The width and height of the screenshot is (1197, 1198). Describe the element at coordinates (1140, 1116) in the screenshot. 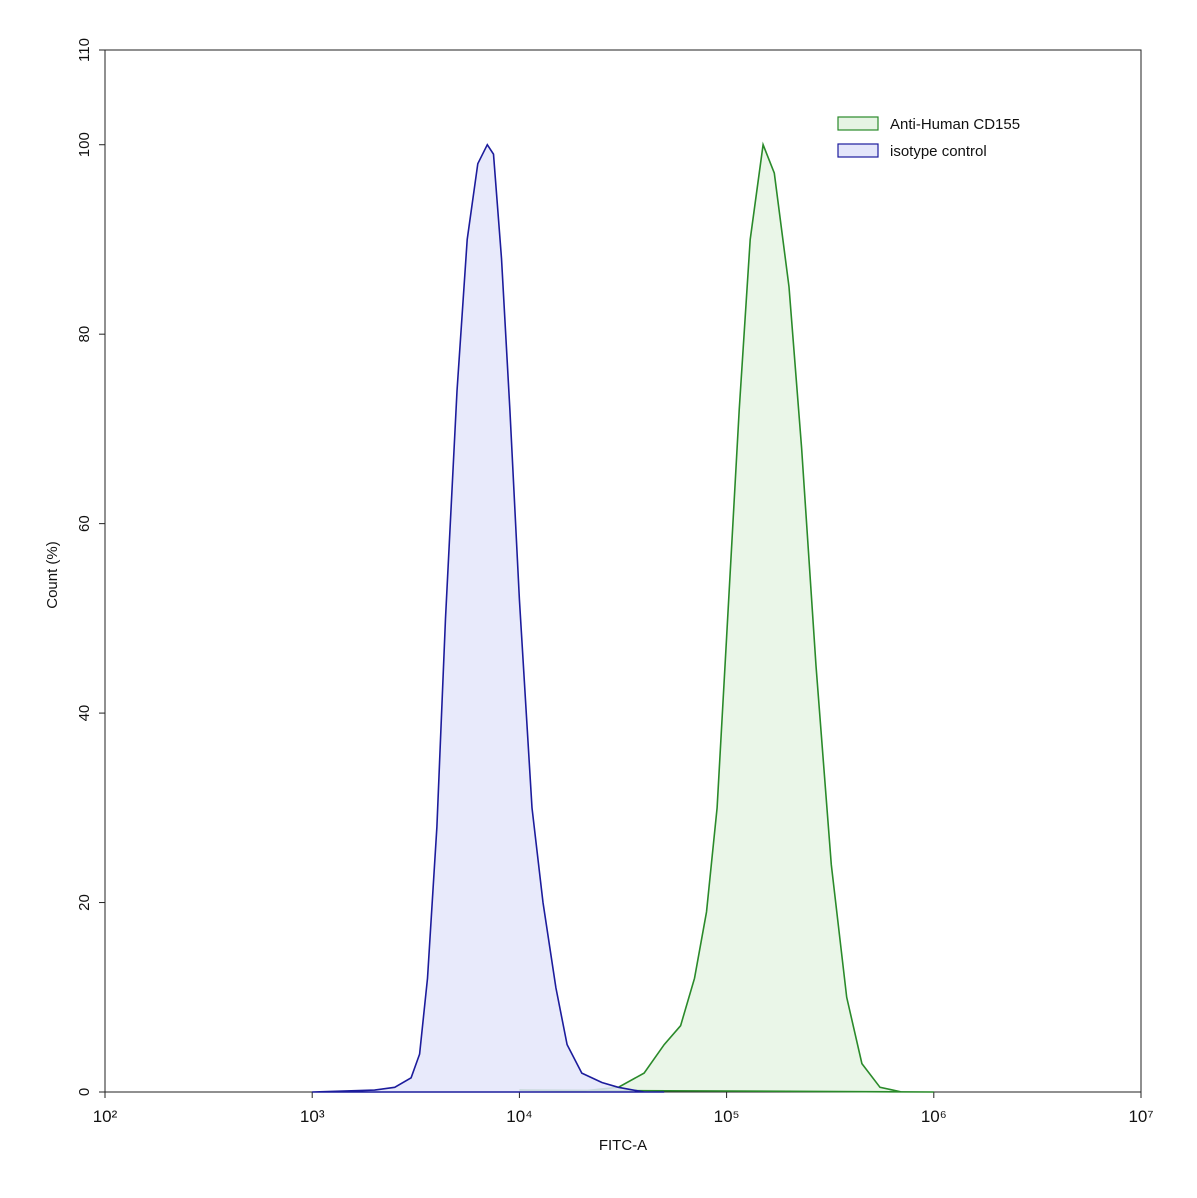

I see `x-tick-label: 10⁷` at that location.